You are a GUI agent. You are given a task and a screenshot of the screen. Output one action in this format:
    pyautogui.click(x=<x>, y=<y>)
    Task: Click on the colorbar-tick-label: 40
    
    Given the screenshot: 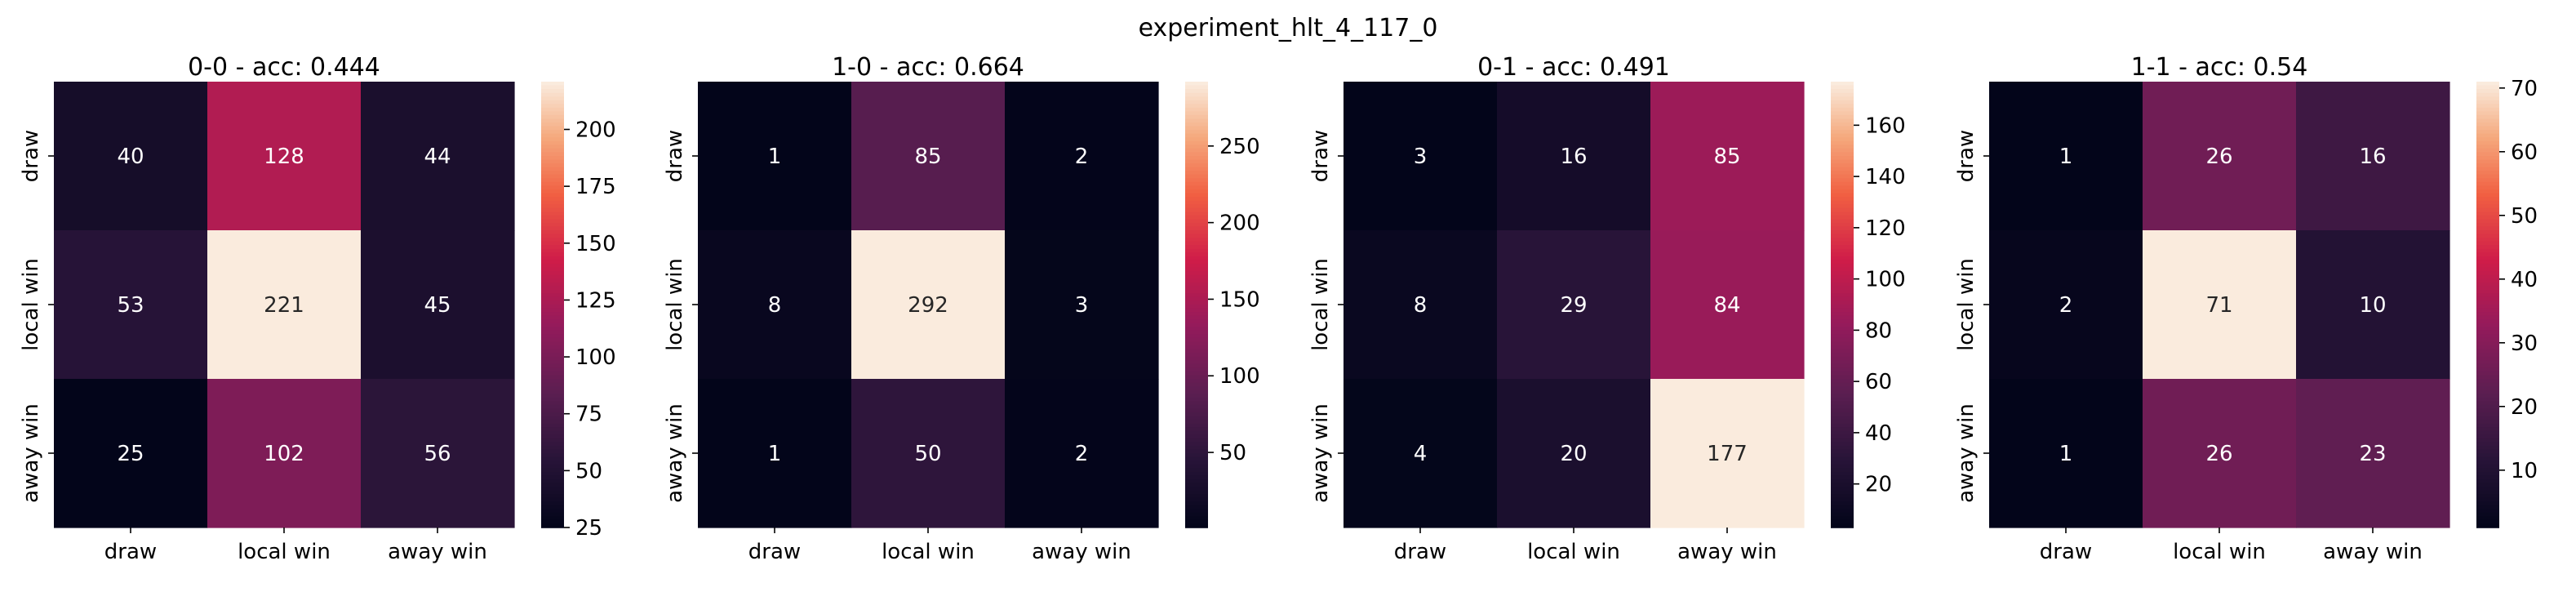 What is the action you would take?
    pyautogui.click(x=2524, y=280)
    